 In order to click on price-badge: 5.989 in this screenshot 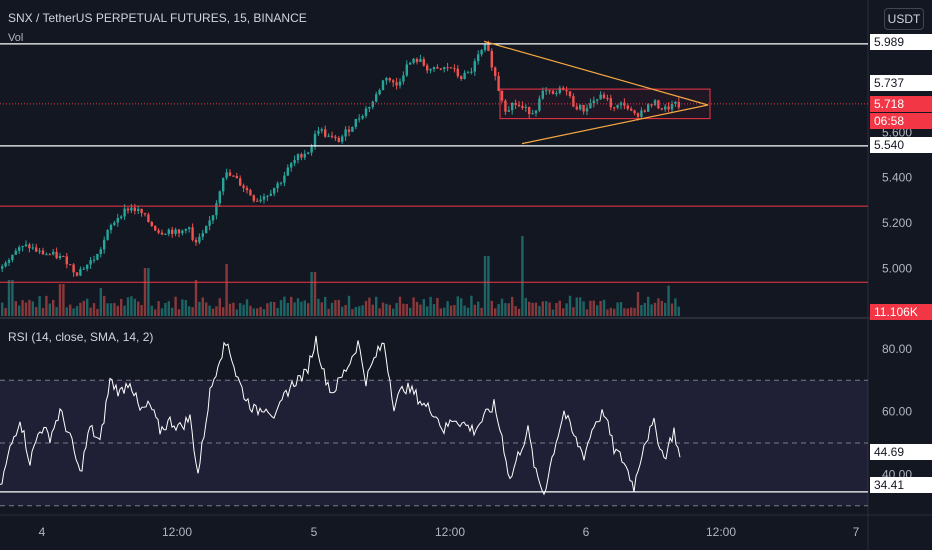, I will do `click(901, 42)`.